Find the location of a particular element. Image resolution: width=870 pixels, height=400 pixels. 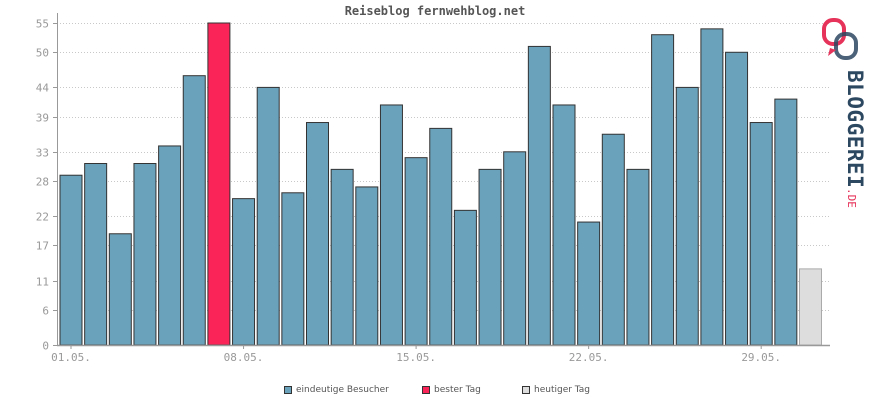

legend-label: heutiger Tag is located at coordinates (562, 390).